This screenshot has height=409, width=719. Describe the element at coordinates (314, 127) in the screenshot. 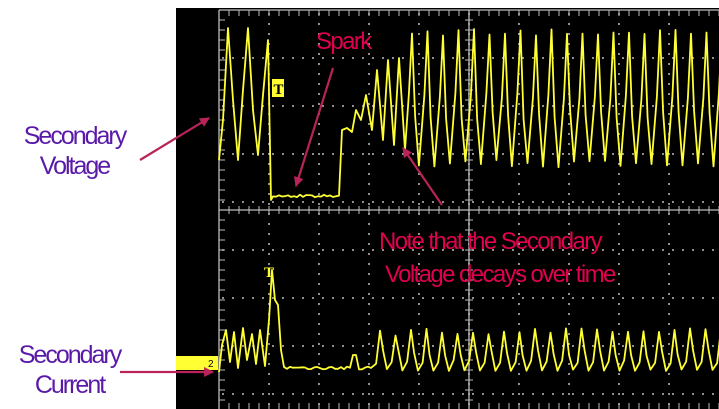

I see `arrow-spark` at that location.